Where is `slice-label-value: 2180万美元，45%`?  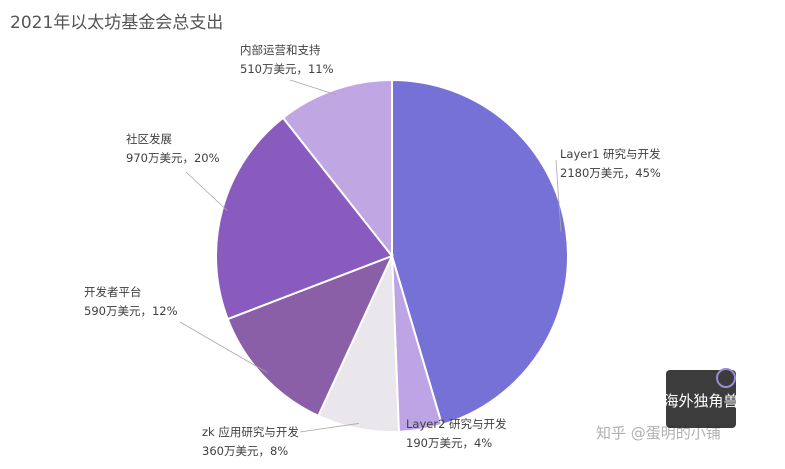 slice-label-value: 2180万美元，45% is located at coordinates (610, 173).